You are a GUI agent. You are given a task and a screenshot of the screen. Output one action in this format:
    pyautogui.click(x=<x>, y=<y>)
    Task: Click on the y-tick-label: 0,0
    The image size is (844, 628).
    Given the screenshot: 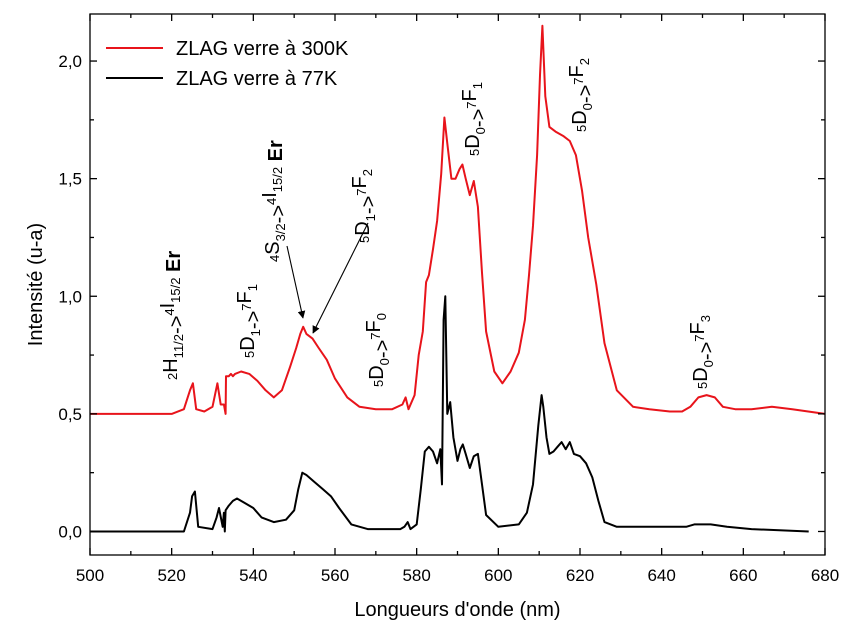 What is the action you would take?
    pyautogui.click(x=70, y=531)
    